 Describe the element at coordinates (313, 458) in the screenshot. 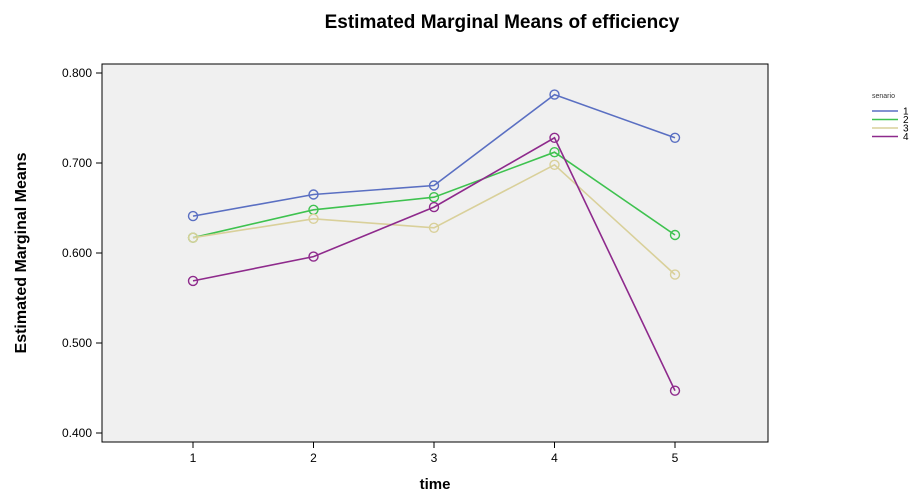

I see `x-tick-label: 2` at that location.